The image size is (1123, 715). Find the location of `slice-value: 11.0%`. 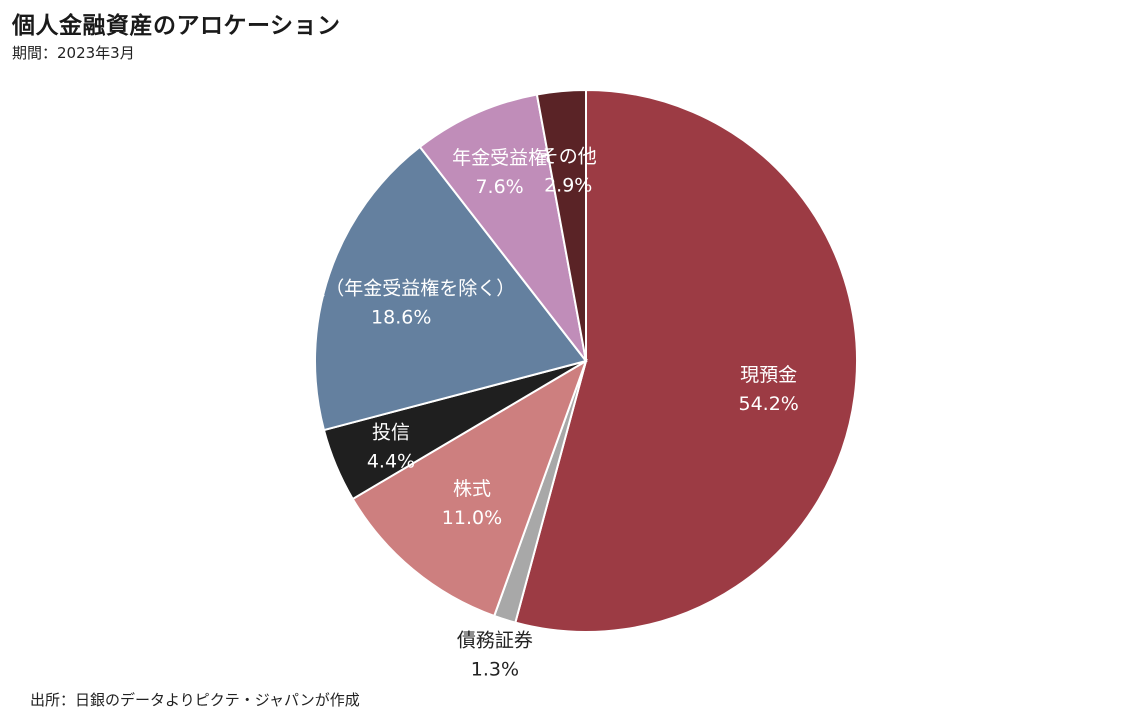

slice-value: 11.0% is located at coordinates (472, 518).